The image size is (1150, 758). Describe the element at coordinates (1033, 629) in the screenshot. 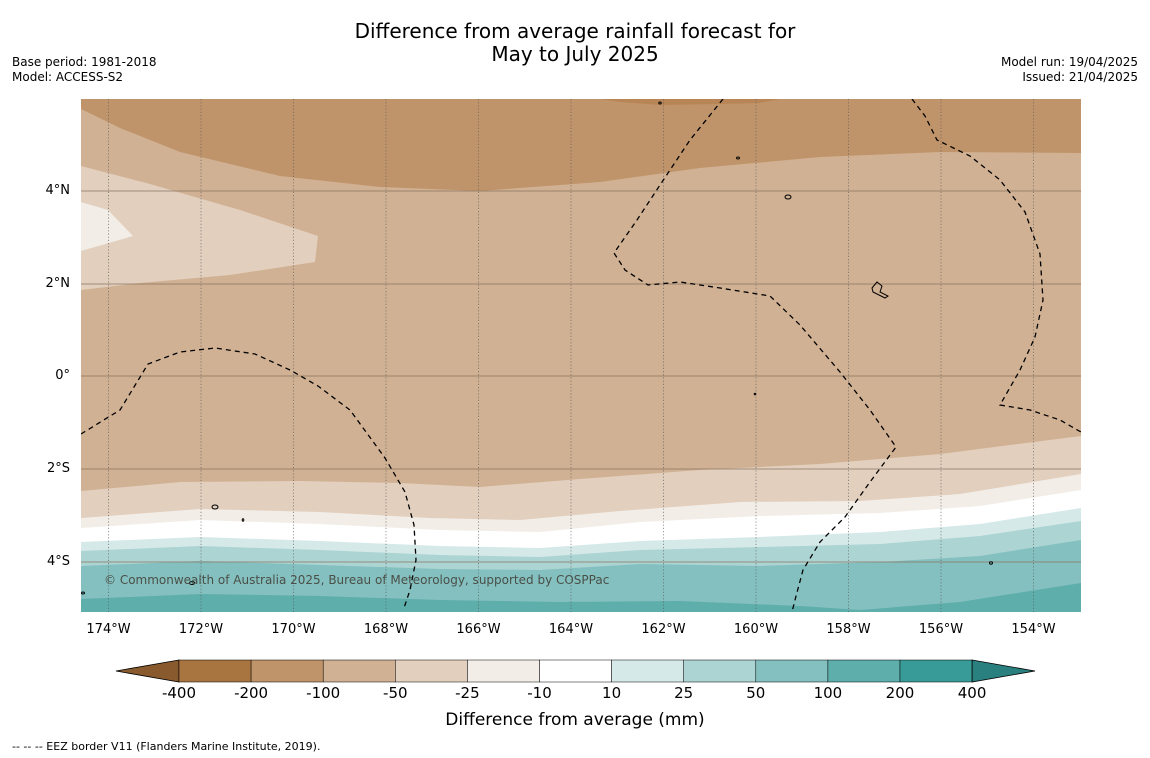

I see `longitude-label: 154°W` at that location.